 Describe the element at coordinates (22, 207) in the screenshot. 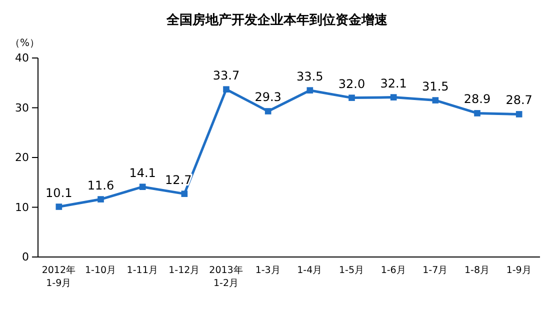

I see `y-tick-label: 10` at that location.